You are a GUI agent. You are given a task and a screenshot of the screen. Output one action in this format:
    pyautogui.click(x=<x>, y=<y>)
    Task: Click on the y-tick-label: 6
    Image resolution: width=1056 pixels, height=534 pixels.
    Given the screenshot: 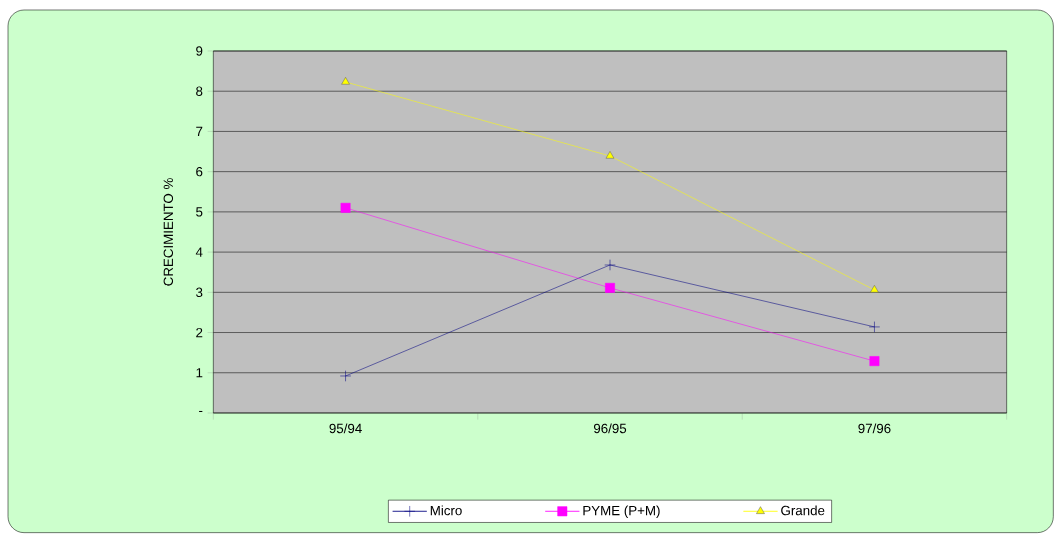 What is the action you would take?
    pyautogui.click(x=199, y=171)
    